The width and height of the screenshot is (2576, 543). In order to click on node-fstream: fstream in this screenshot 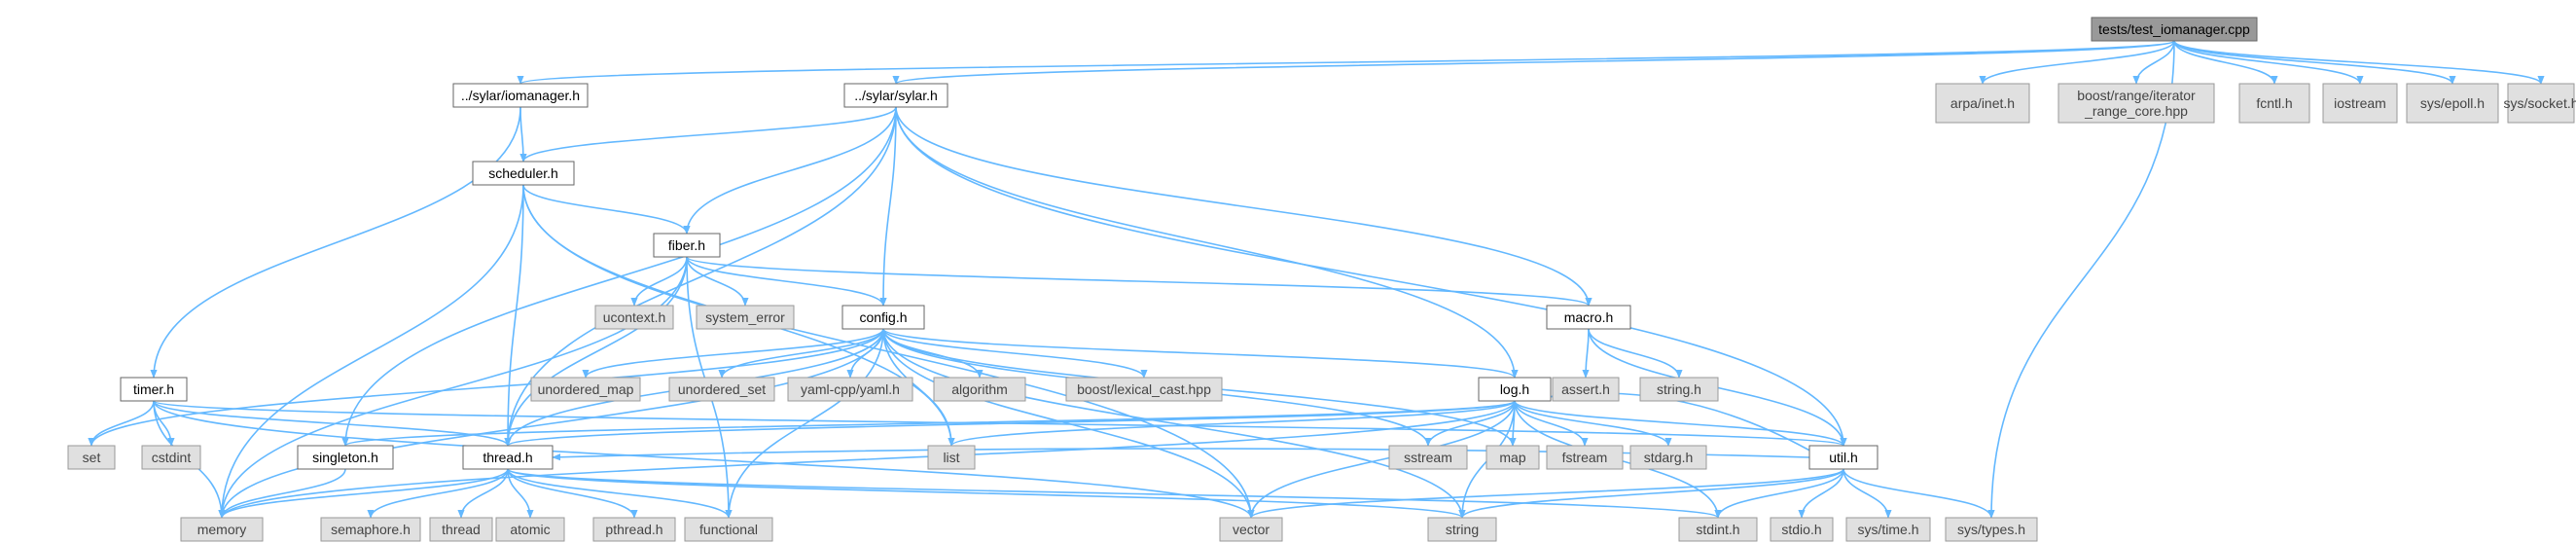, I will do `click(1585, 458)`.